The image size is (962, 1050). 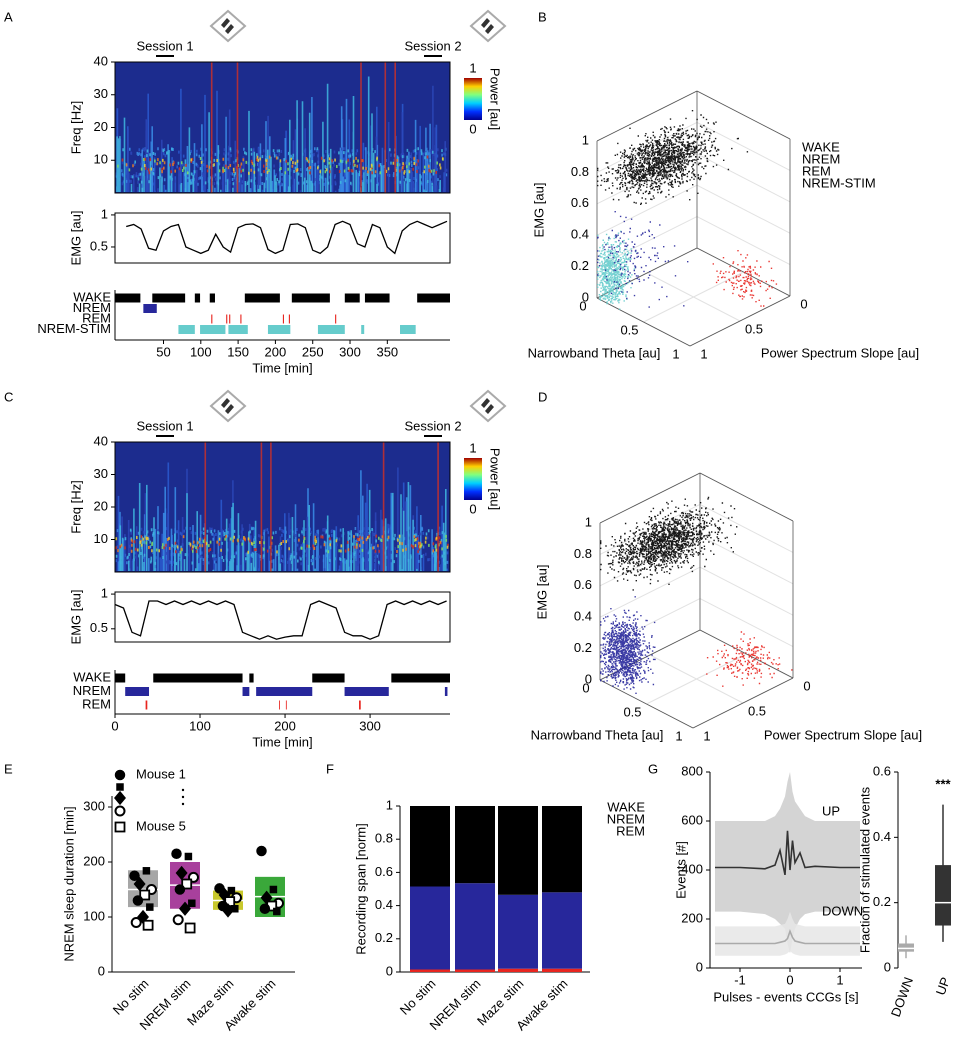 I want to click on z-tick-label: 0, so click(x=588, y=678).